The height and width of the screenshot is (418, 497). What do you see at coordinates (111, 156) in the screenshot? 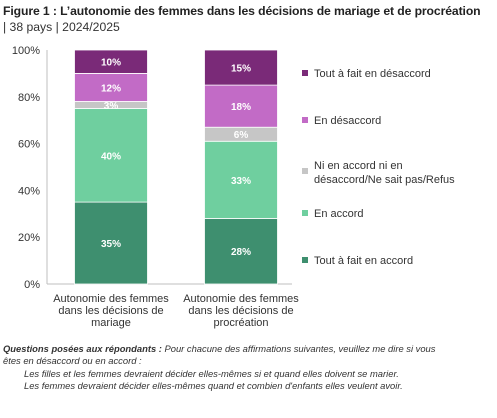
I see `data-label: 40%` at bounding box center [111, 156].